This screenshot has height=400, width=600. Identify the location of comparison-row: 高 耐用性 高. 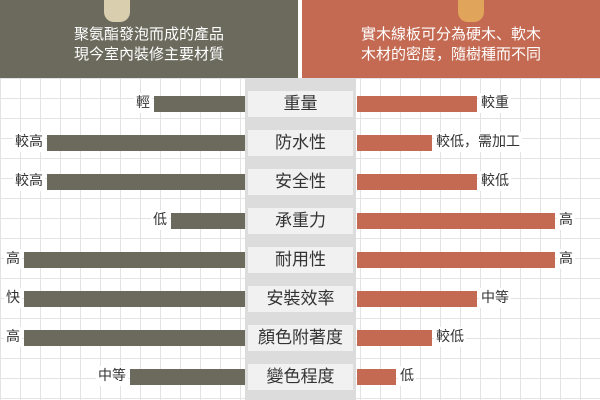
(300, 260).